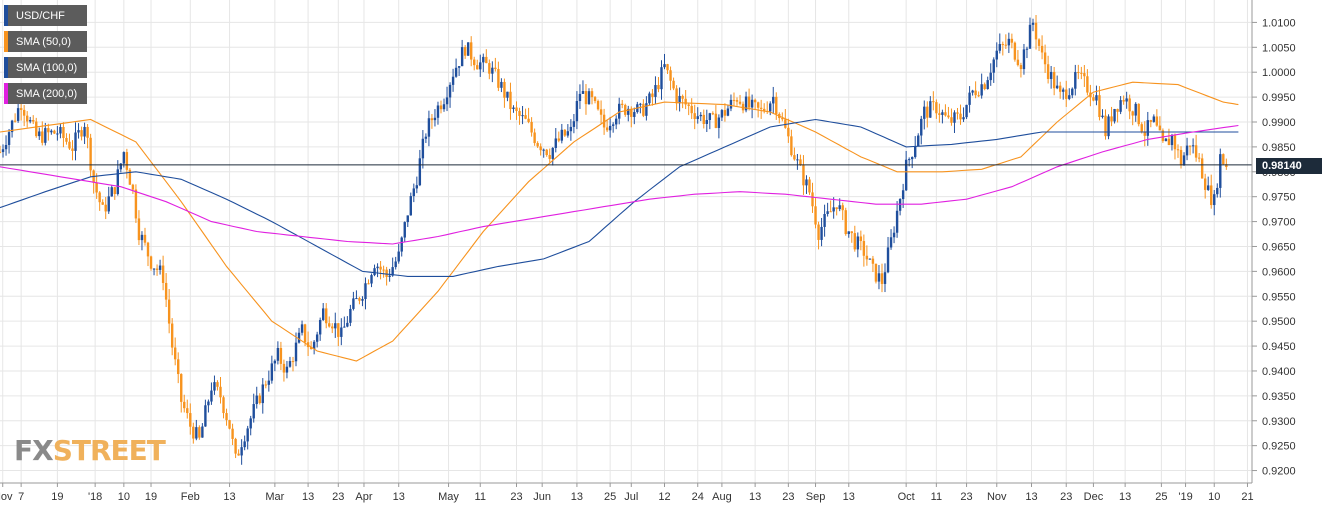 The width and height of the screenshot is (1326, 509). I want to click on legend-item-sma100: SMA (100,0), so click(46, 67).